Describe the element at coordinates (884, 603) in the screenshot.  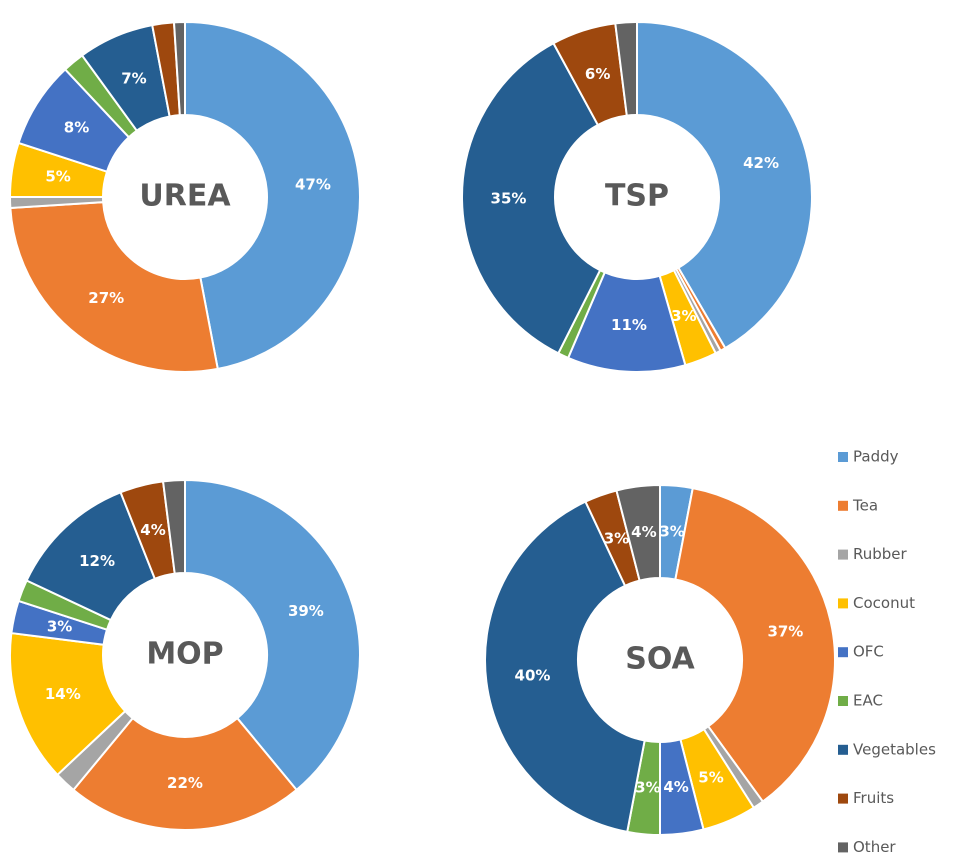
I see `legend-label: Coconut` at that location.